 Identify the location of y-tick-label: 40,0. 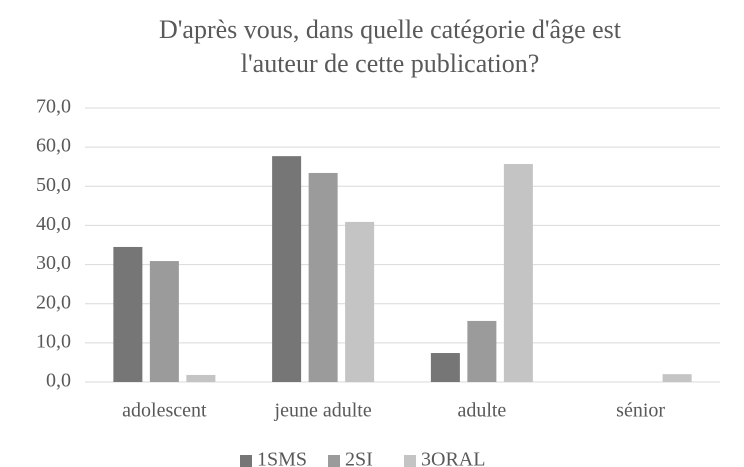
(53, 224).